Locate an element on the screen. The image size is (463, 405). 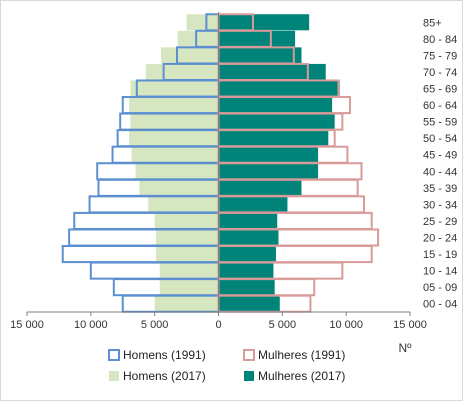
category-label-10: 35 - 39 is located at coordinates (440, 189).